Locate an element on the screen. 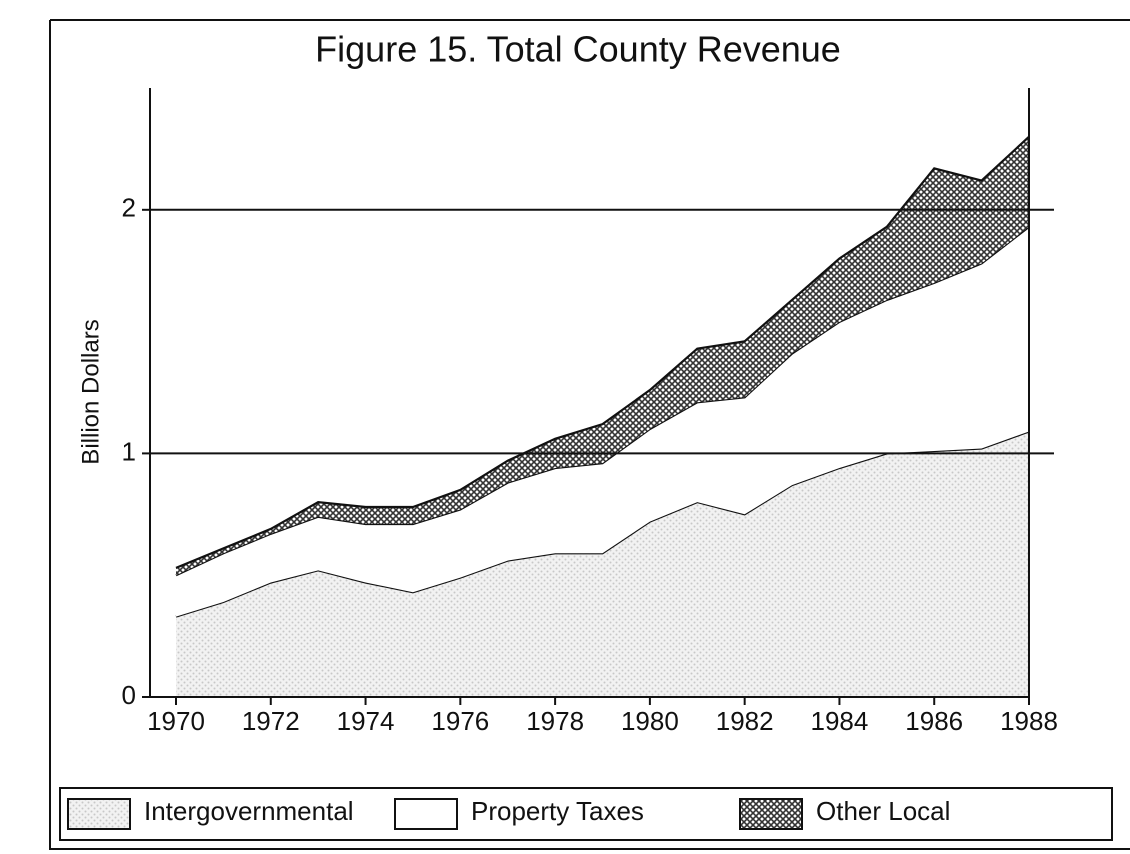 The height and width of the screenshot is (854, 1130). x-tick-label: 1986 is located at coordinates (934, 721).